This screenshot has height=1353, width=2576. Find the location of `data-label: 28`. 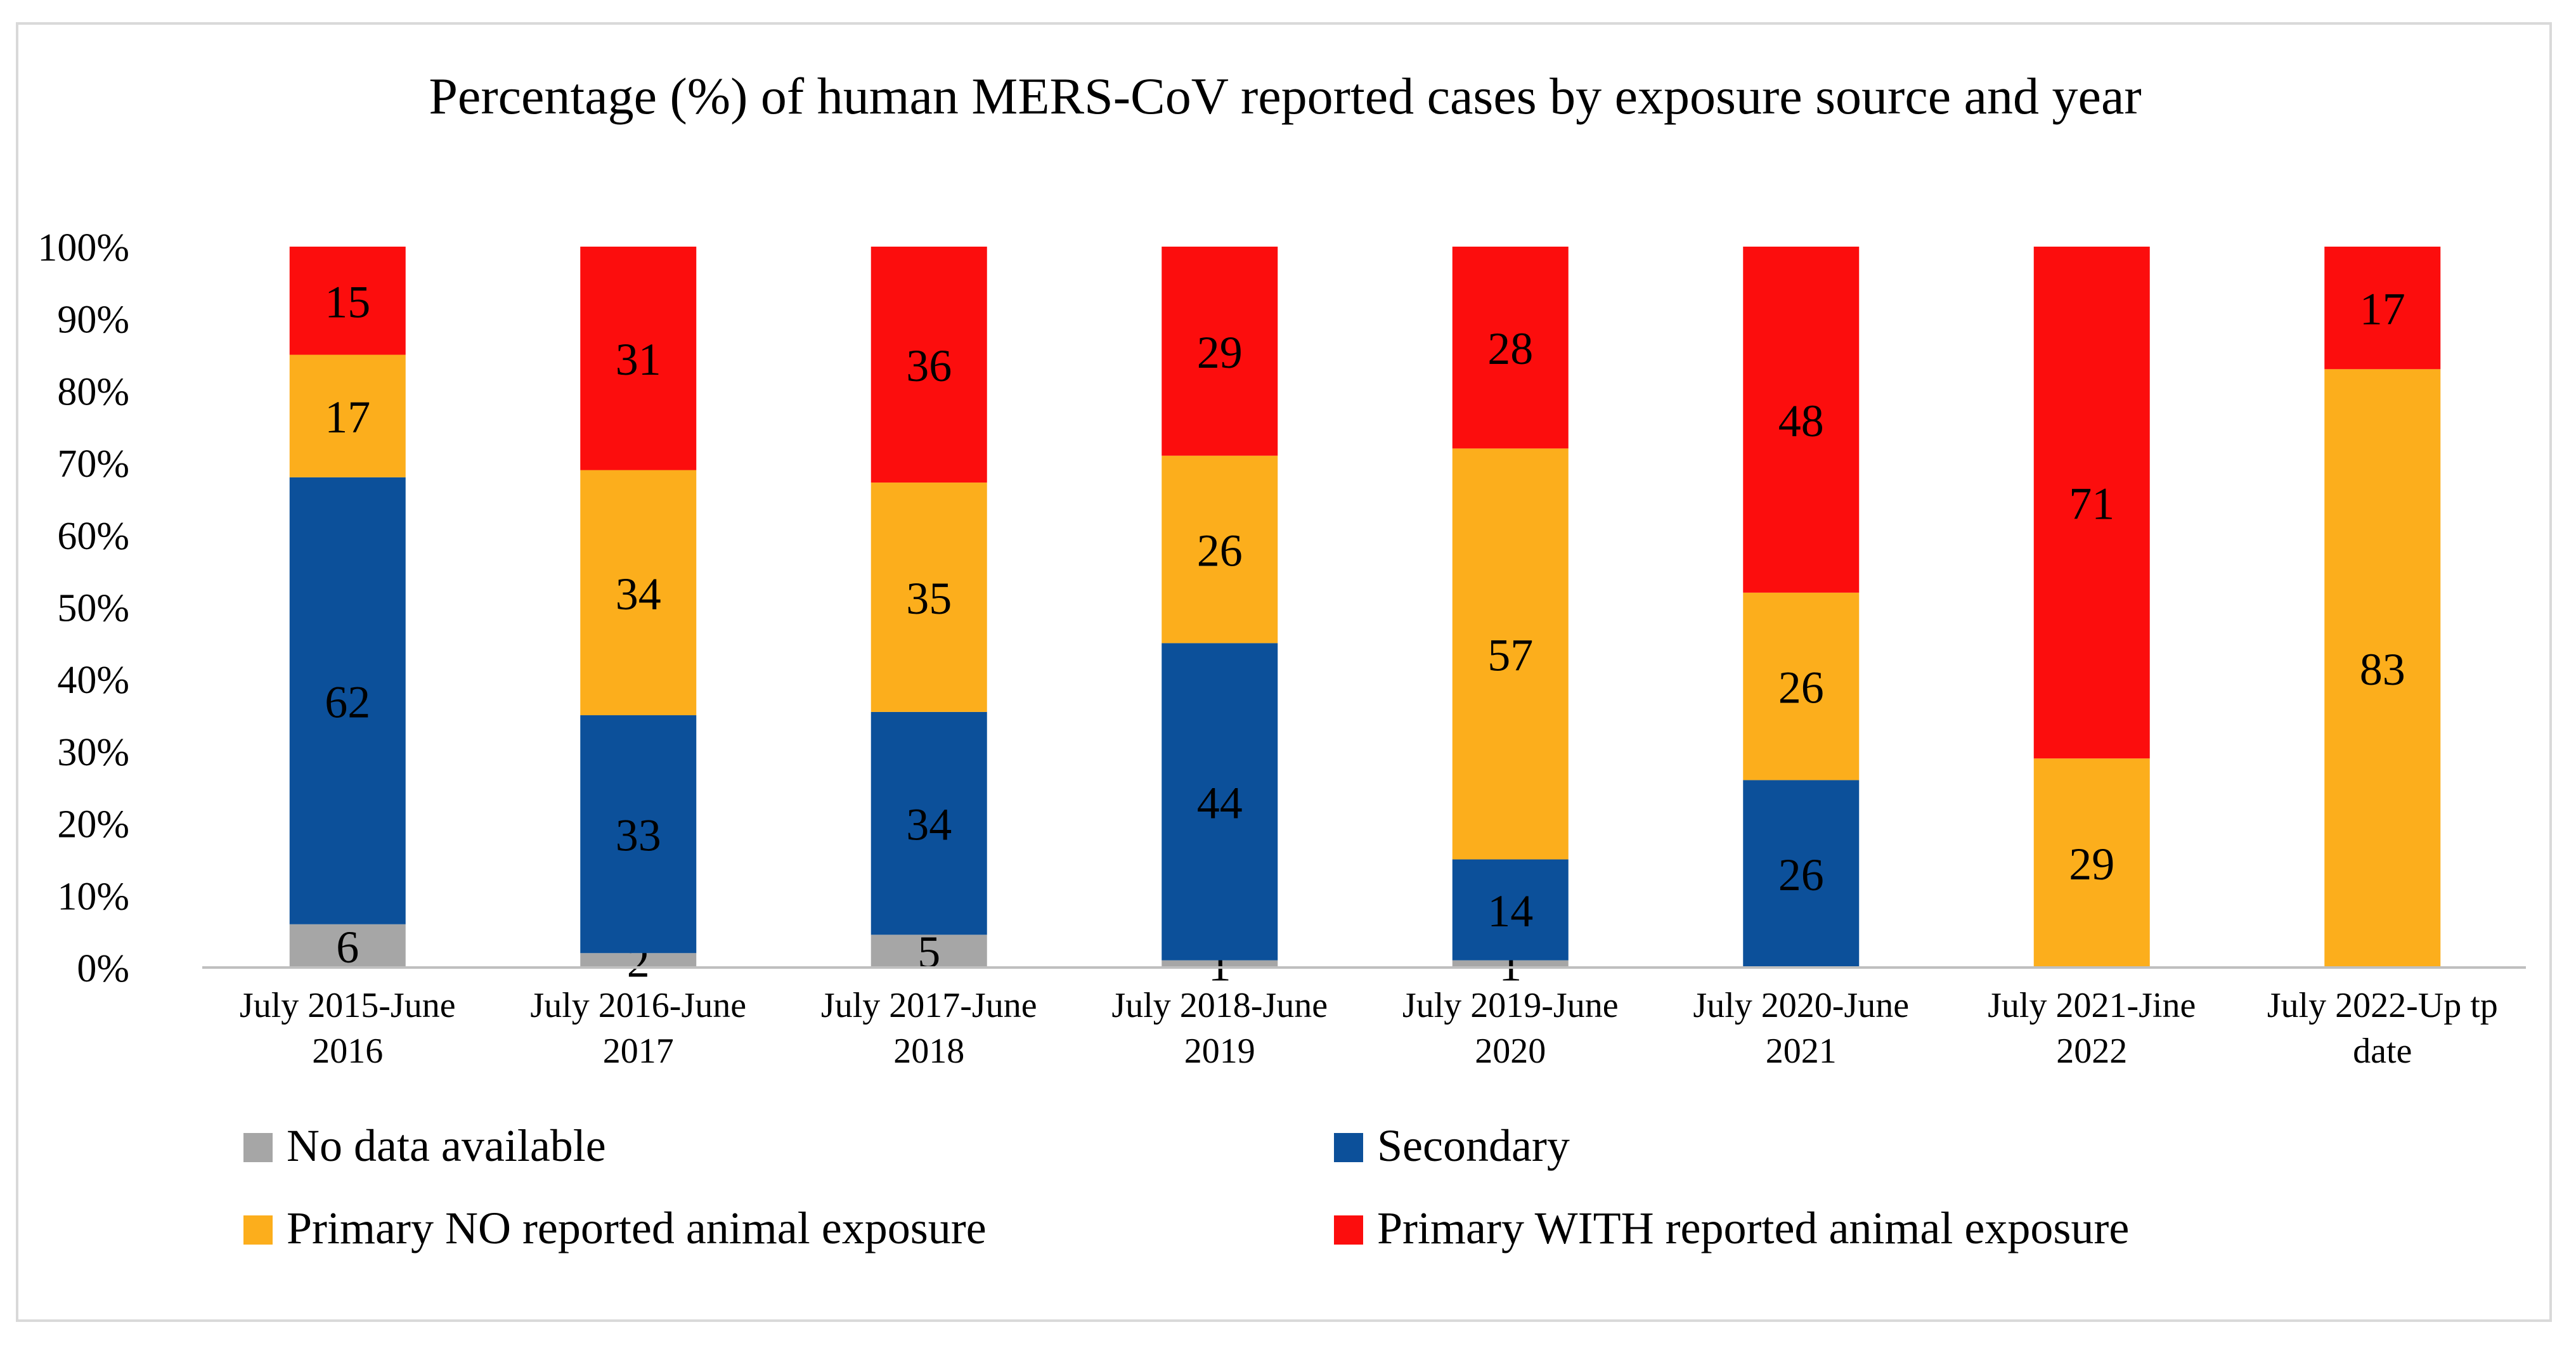

data-label: 28 is located at coordinates (1510, 348).